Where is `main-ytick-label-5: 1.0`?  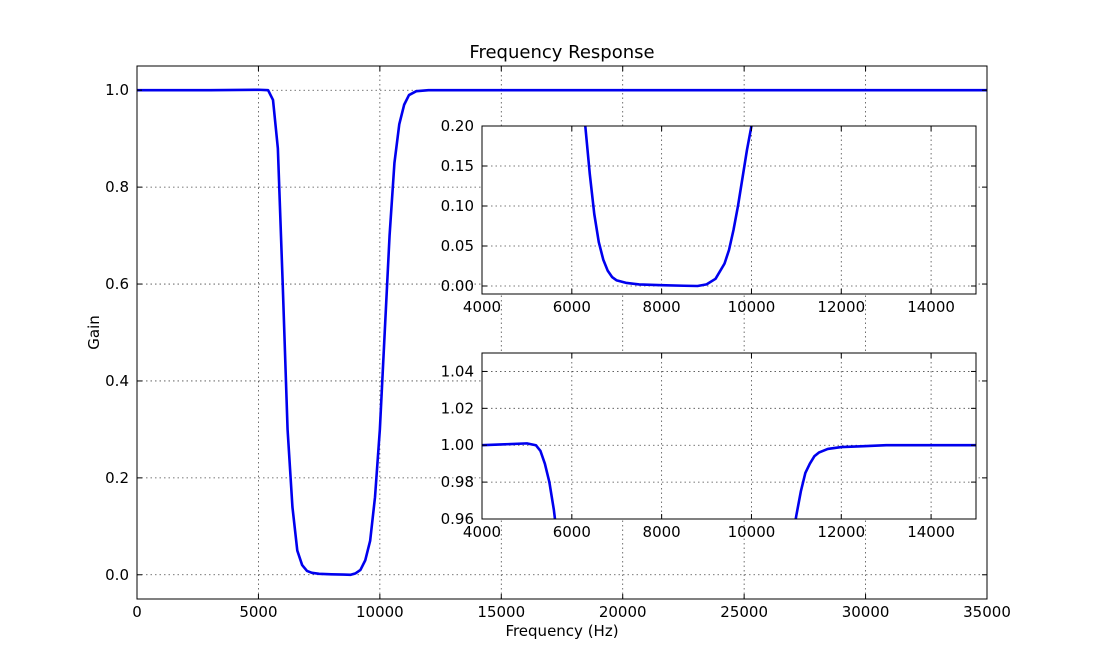 main-ytick-label-5: 1.0 is located at coordinates (117, 90).